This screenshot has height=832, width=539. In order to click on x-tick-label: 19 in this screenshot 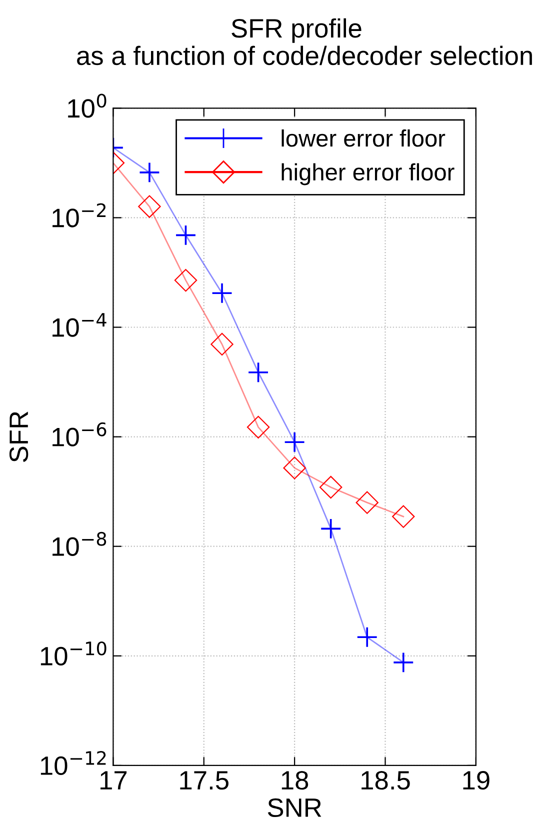, I will do `click(476, 780)`.